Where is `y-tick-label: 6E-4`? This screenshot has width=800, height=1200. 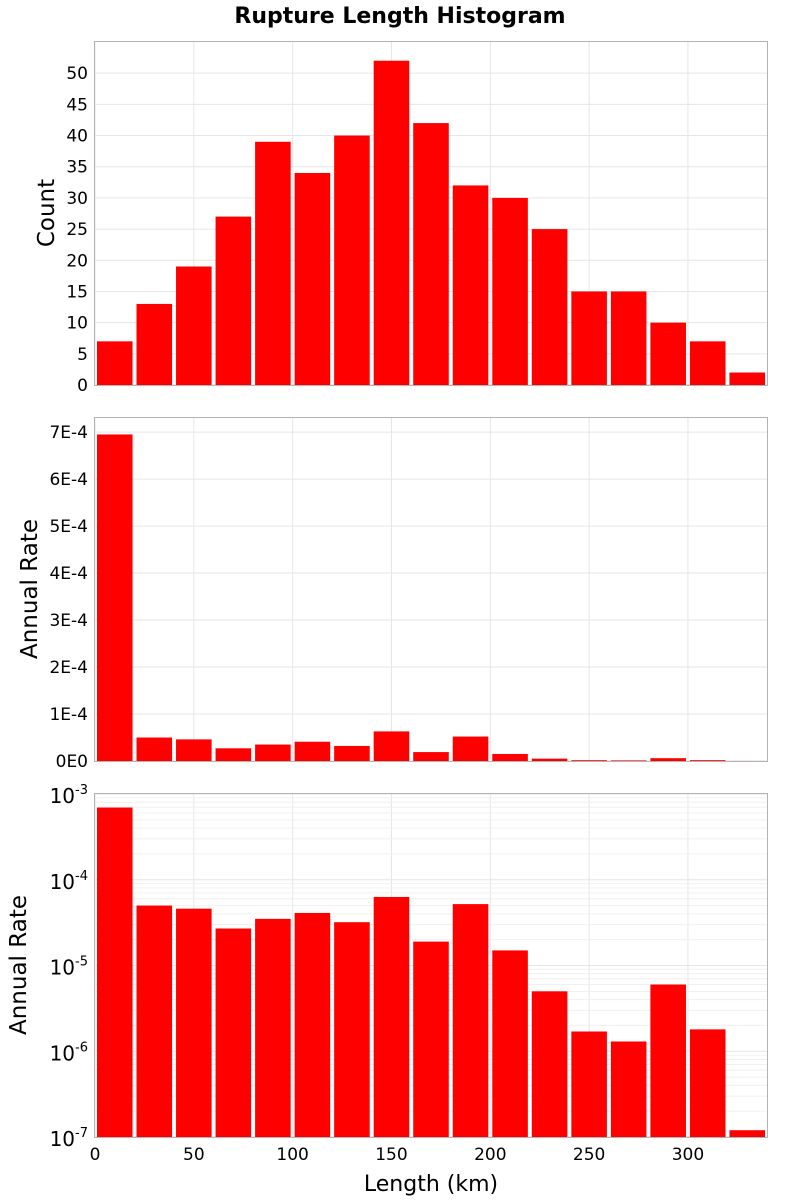 y-tick-label: 6E-4 is located at coordinates (68, 480).